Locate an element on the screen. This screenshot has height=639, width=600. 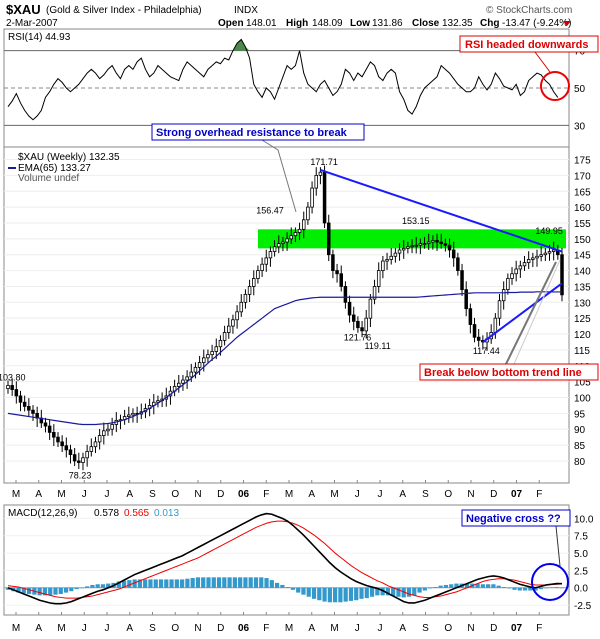
open-label: Open is located at coordinates (231, 23).